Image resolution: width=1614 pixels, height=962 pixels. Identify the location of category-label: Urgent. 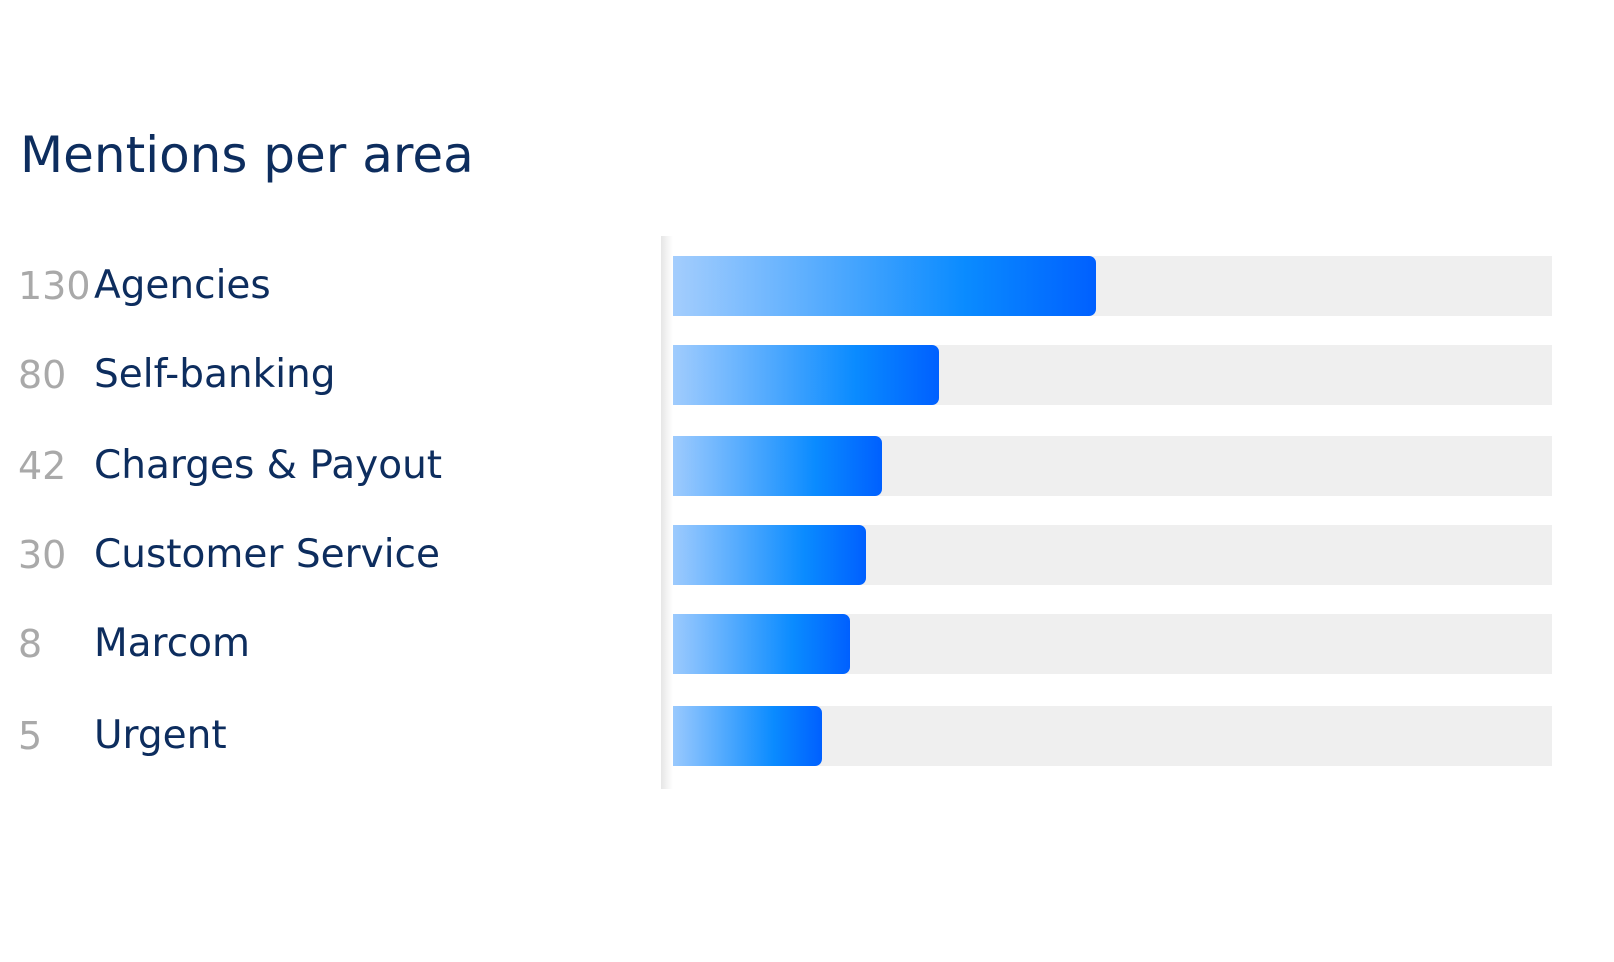
(160, 735).